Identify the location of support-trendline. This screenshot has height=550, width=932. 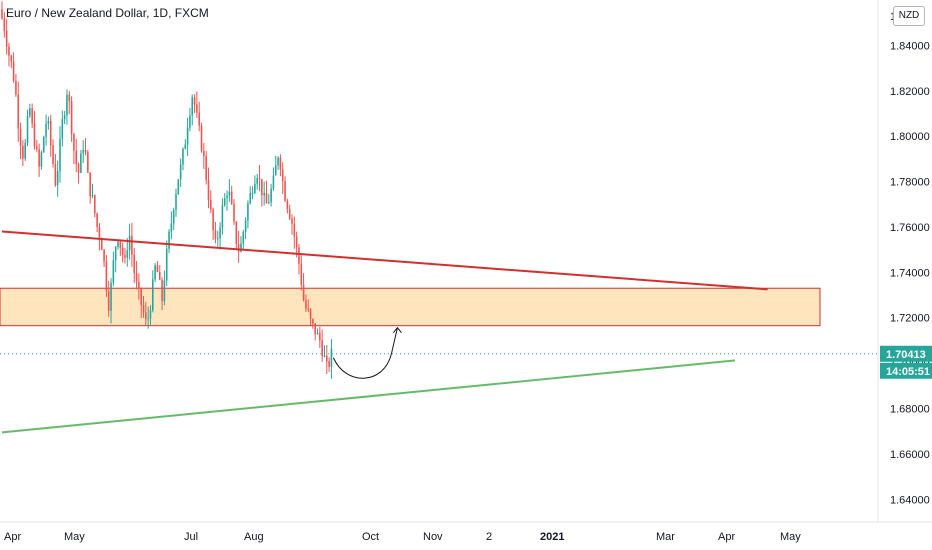
(368, 396).